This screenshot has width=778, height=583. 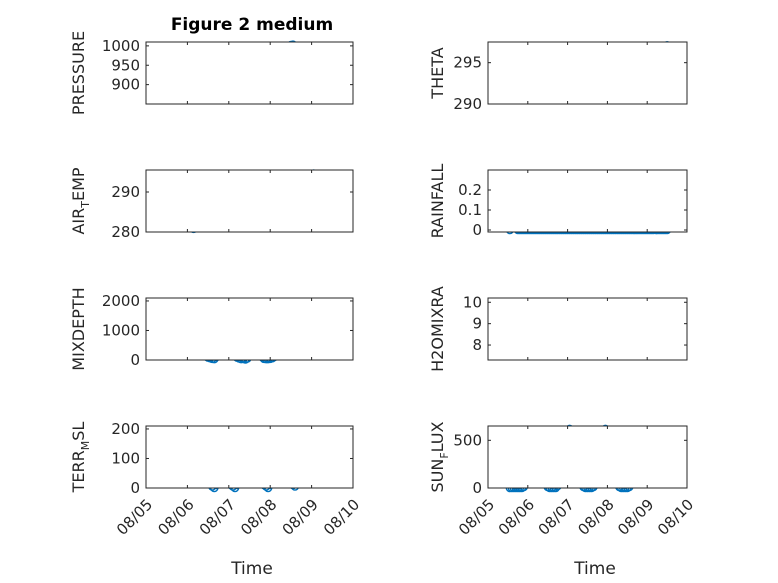 I want to click on y-axis-label: RAINFALL, so click(x=437, y=201).